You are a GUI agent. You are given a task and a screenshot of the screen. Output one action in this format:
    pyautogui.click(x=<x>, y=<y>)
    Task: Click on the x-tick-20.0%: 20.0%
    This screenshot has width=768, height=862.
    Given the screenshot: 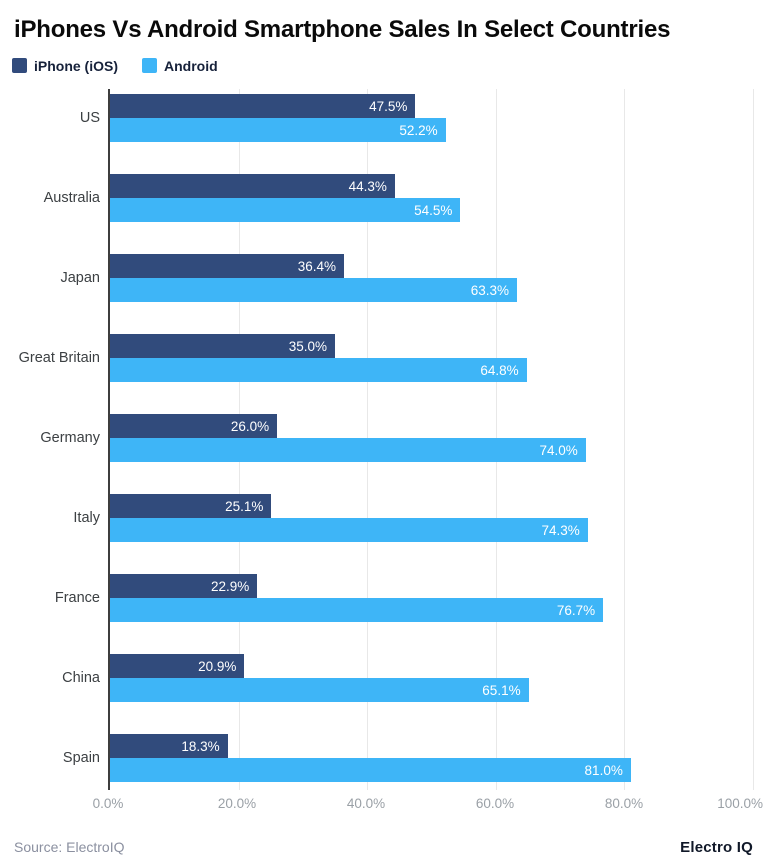 What is the action you would take?
    pyautogui.click(x=237, y=803)
    